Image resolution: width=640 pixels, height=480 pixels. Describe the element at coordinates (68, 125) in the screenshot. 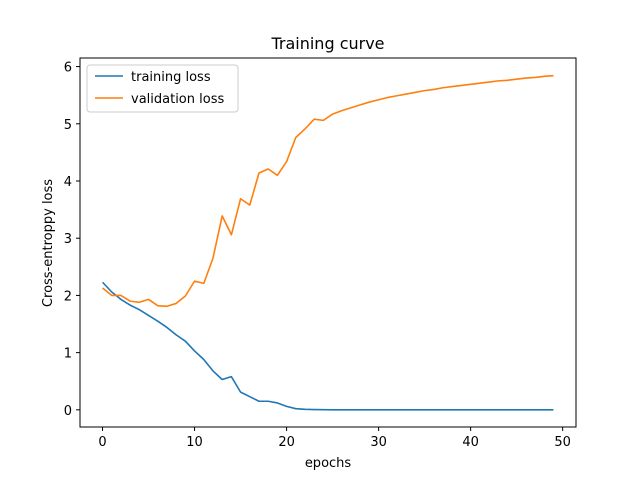

I see `y-tick-label: 5` at that location.